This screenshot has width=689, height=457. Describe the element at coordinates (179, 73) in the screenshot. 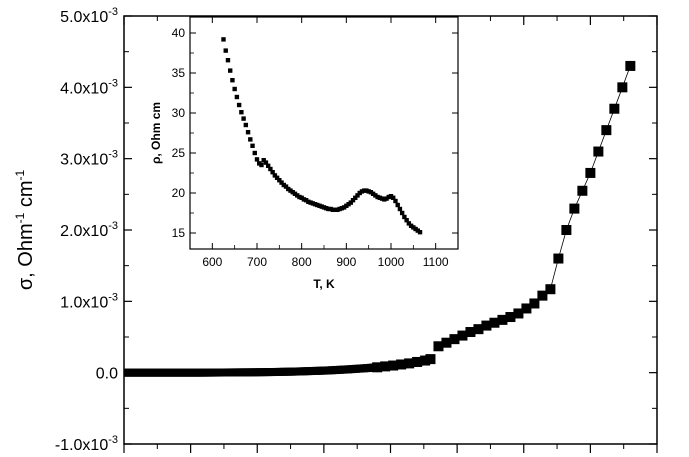

I see `inset-y-tick-label: 35` at that location.